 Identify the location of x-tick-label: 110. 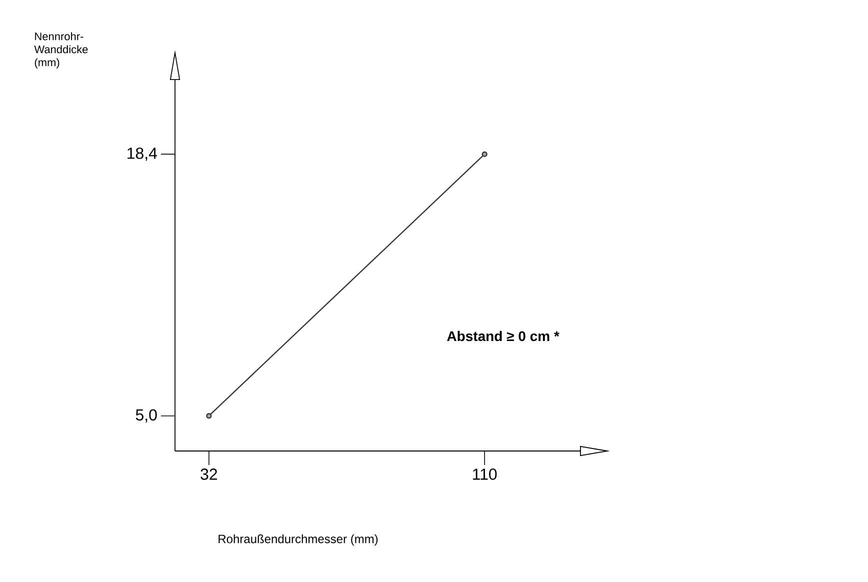
(485, 474).